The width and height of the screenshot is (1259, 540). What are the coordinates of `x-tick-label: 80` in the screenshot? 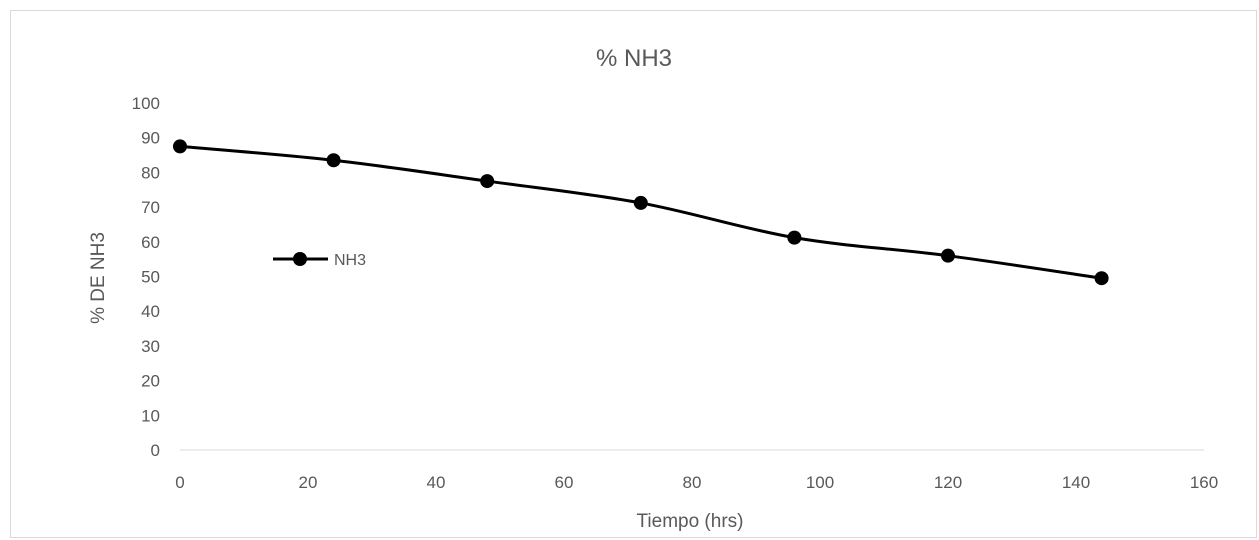 It's located at (692, 482).